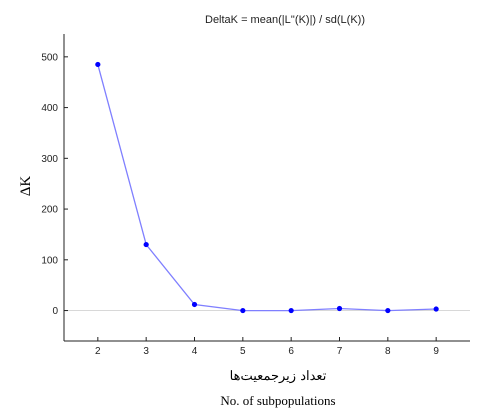  What do you see at coordinates (340, 351) in the screenshot?
I see `x-tick-label: 7` at bounding box center [340, 351].